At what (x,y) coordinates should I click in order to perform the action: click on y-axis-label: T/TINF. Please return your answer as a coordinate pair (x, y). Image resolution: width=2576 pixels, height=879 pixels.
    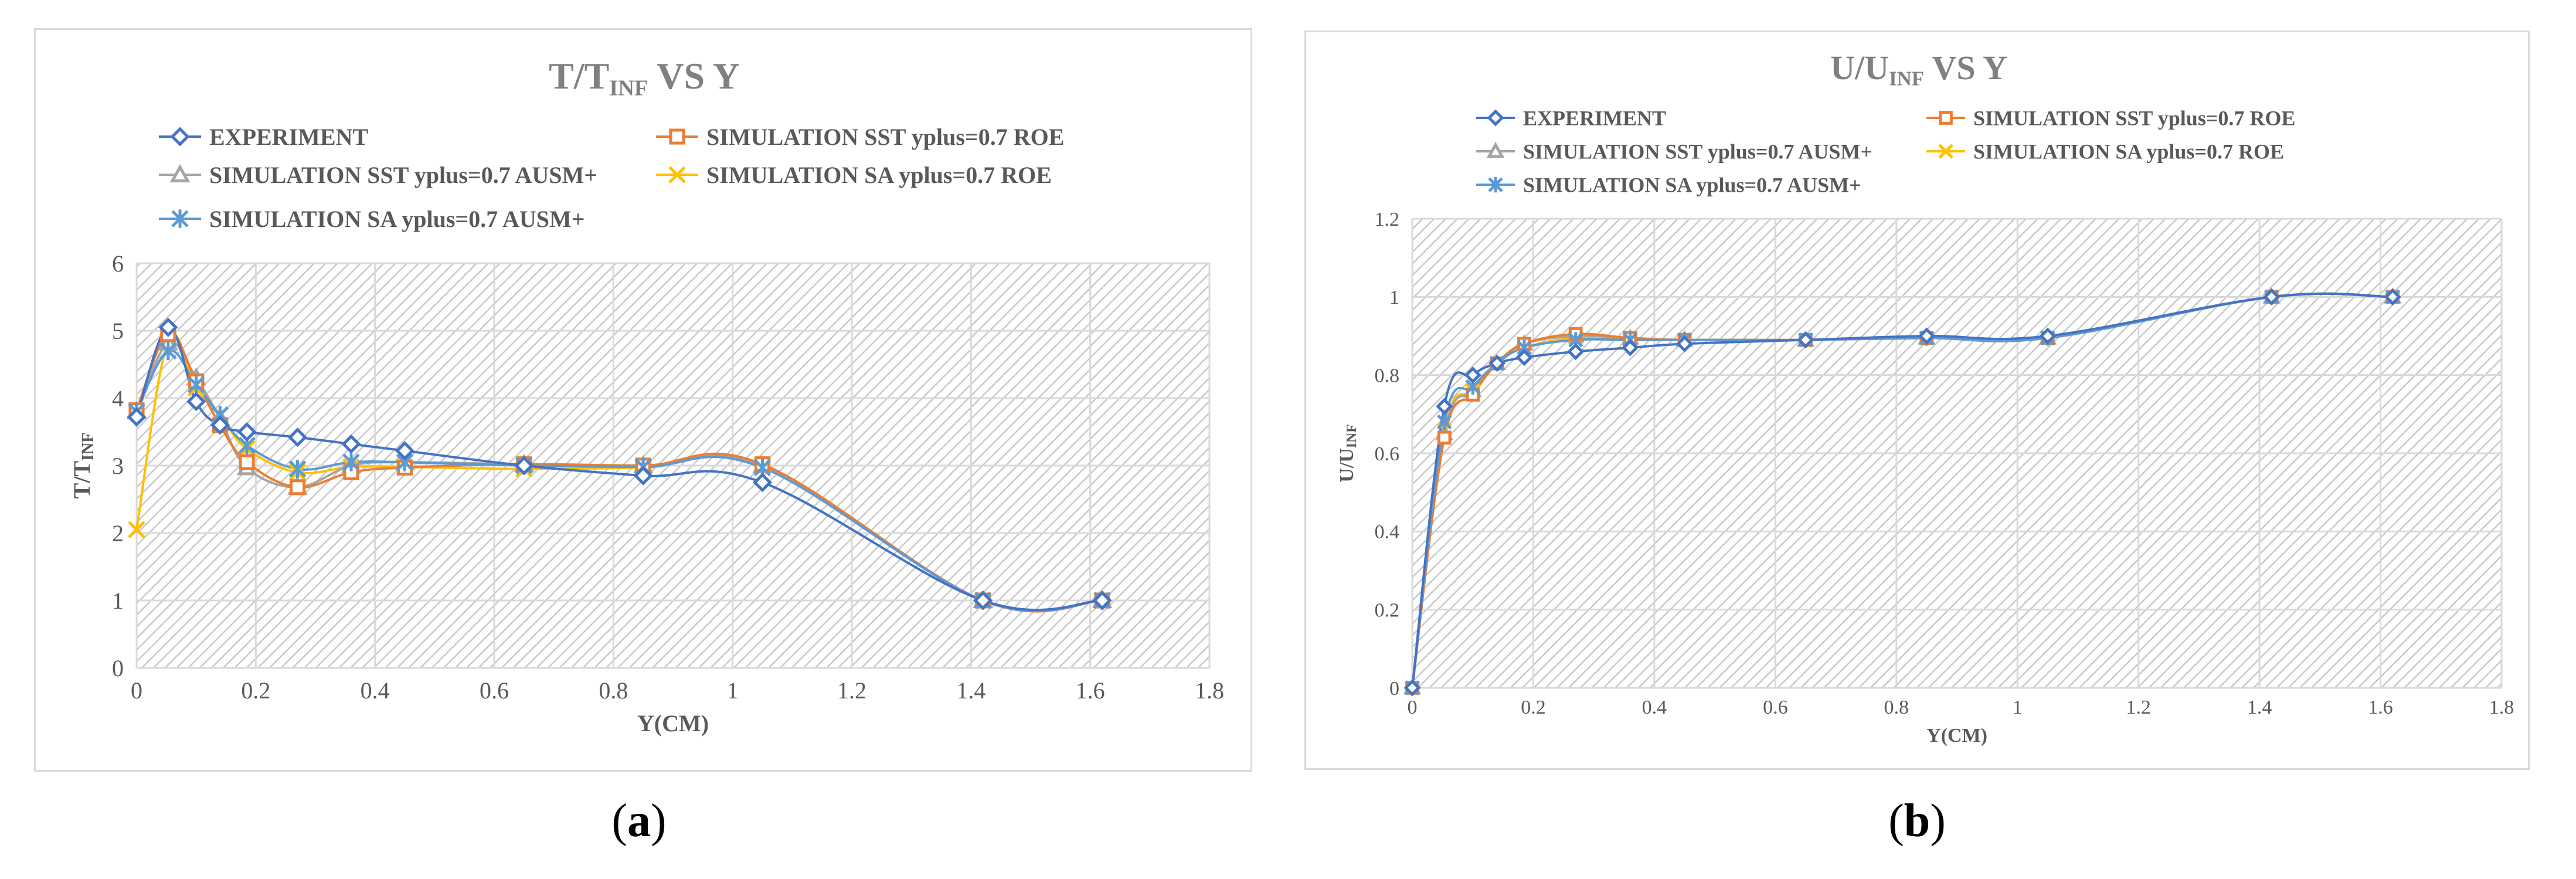
    Looking at the image, I should click on (83, 466).